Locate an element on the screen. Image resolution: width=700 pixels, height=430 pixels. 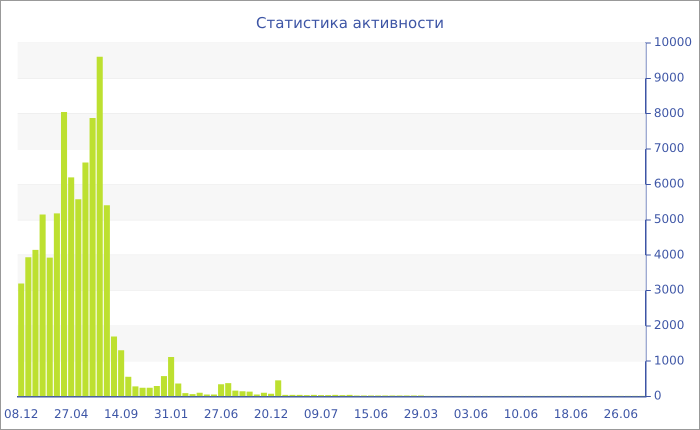
x-tick-label: 27.04 is located at coordinates (71, 413).